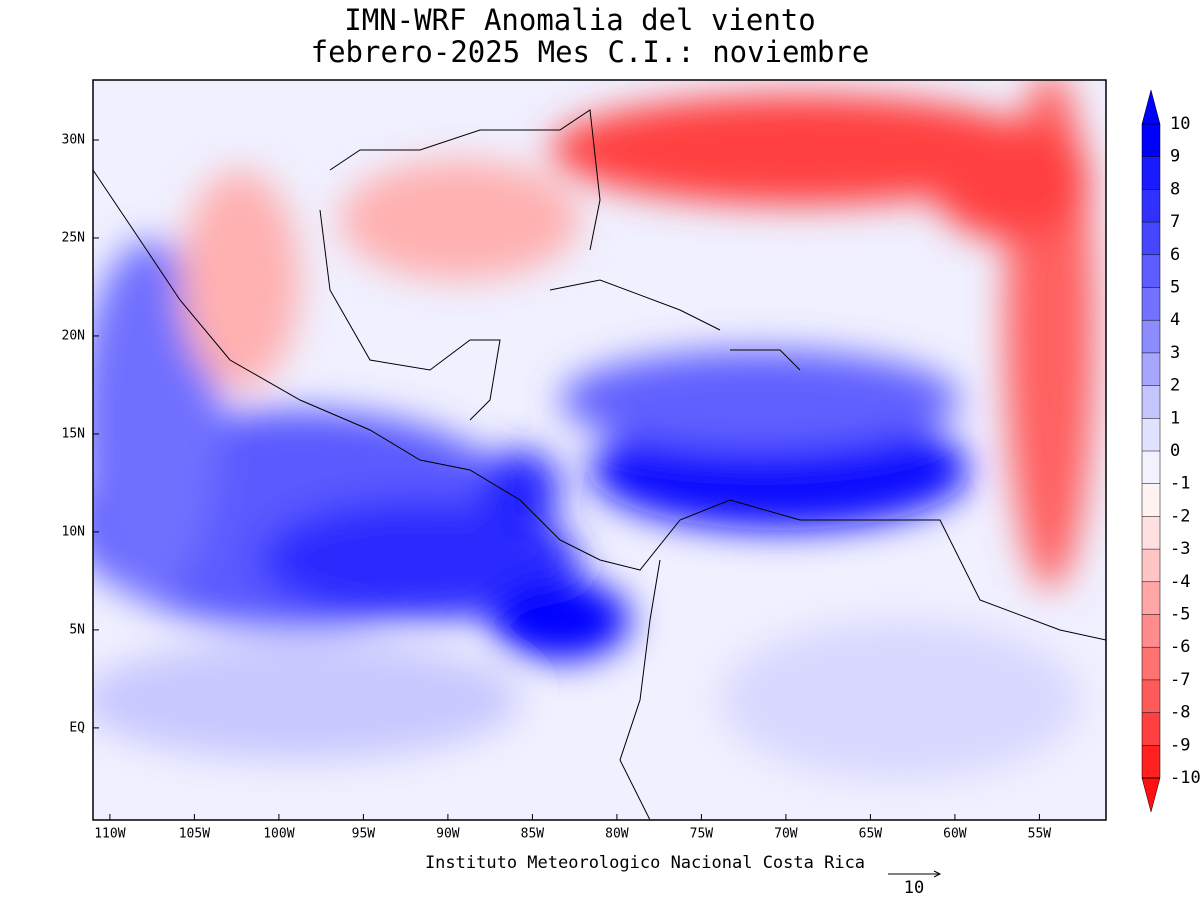 This screenshot has width=1200, height=900. What do you see at coordinates (955, 834) in the screenshot?
I see `x-tick-label: 60W` at bounding box center [955, 834].